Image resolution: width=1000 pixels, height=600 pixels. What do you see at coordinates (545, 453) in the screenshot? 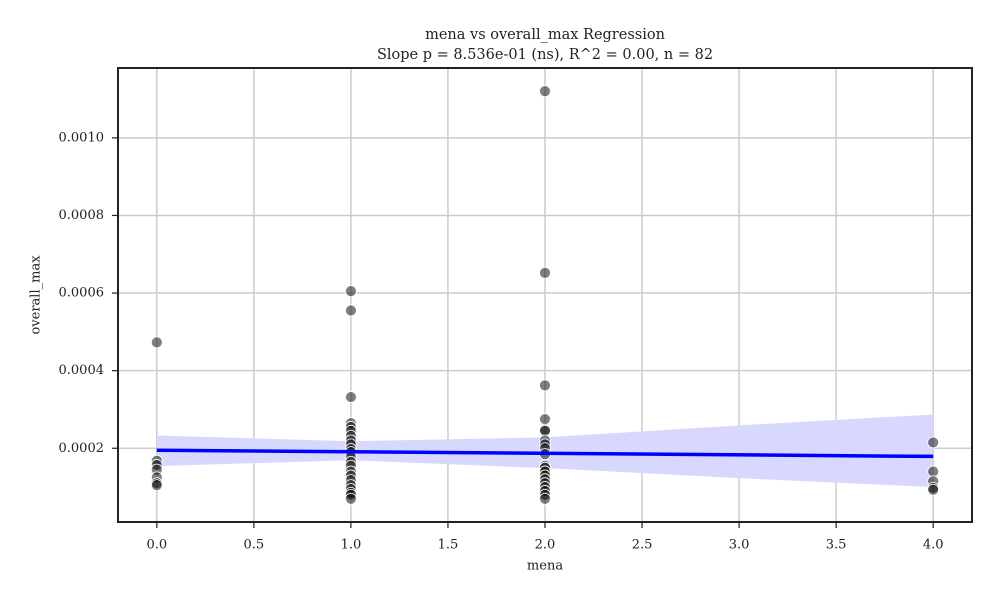
I see `regression-line` at bounding box center [545, 453].